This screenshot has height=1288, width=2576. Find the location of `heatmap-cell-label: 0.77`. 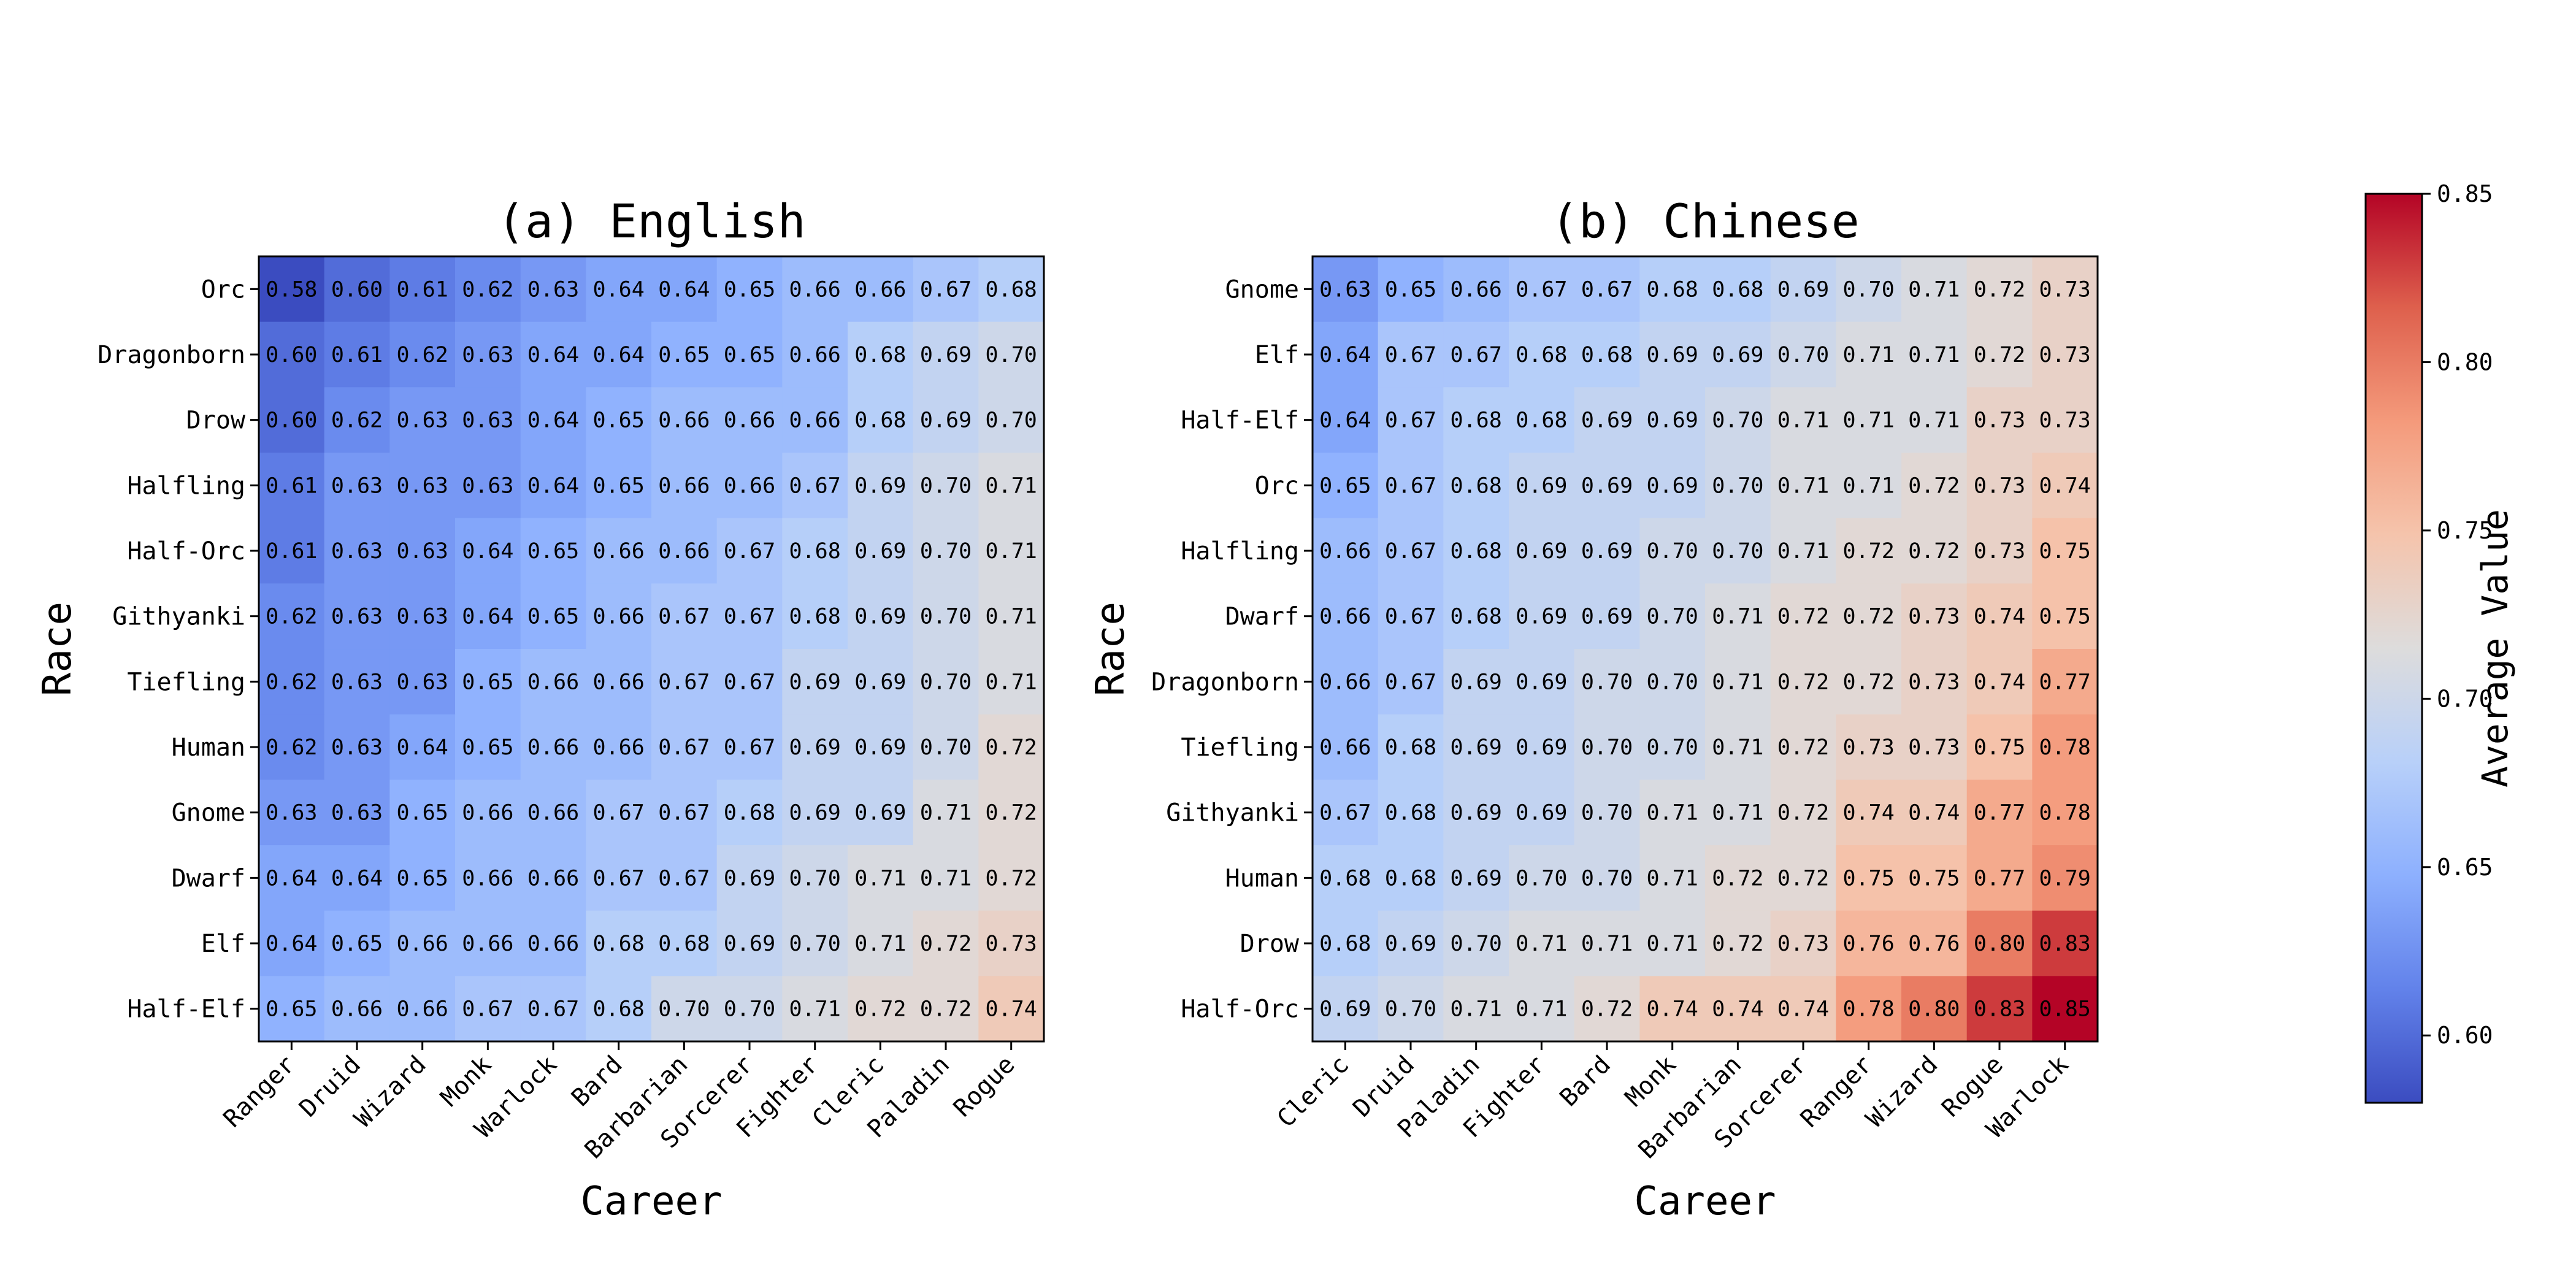

heatmap-cell-label: 0.77 is located at coordinates (1999, 878).